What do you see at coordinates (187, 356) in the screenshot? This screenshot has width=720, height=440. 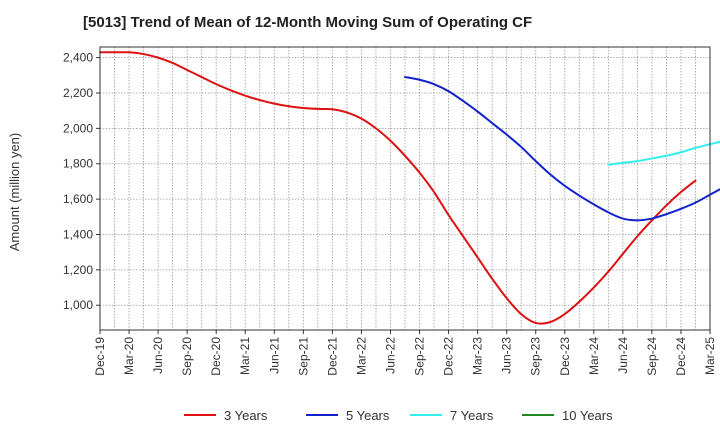 I see `x-tick-label: Sep-20` at bounding box center [187, 356].